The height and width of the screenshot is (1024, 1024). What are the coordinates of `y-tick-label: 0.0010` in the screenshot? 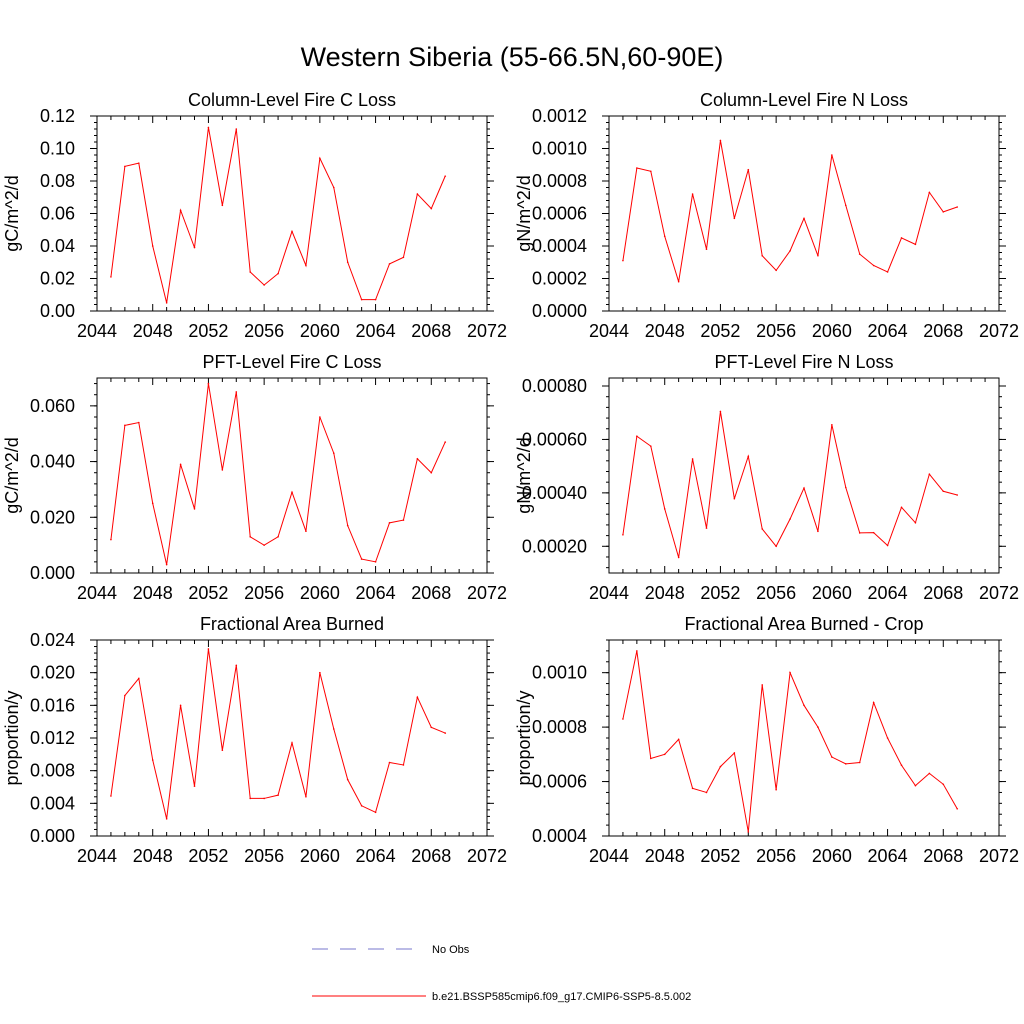 It's located at (559, 673).